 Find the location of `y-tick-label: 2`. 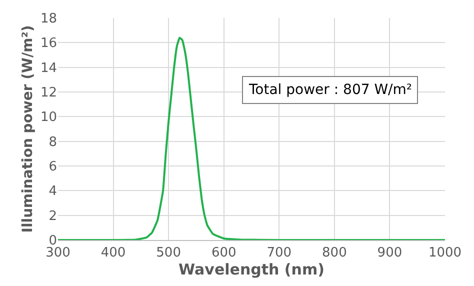

y-tick-label: 2 is located at coordinates (52, 216).